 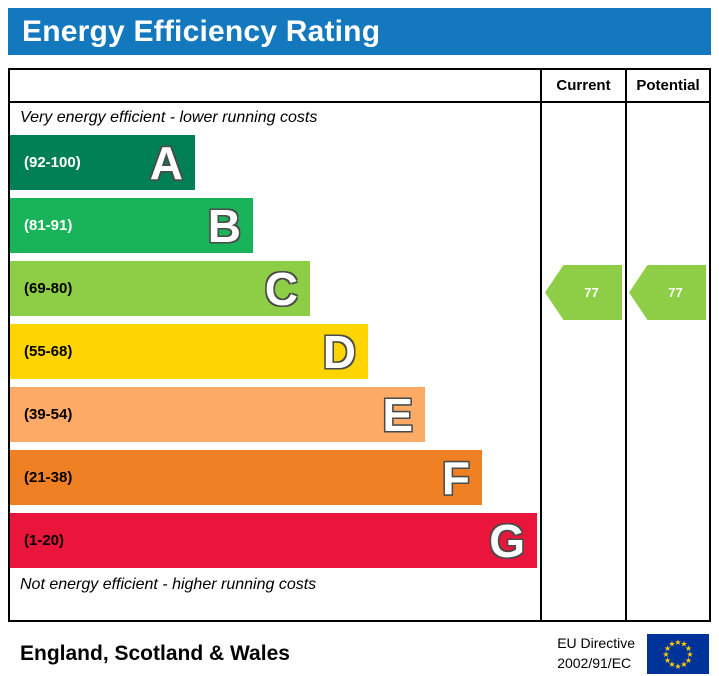 What do you see at coordinates (246, 477) in the screenshot?
I see `band-bar: (21-38) F` at bounding box center [246, 477].